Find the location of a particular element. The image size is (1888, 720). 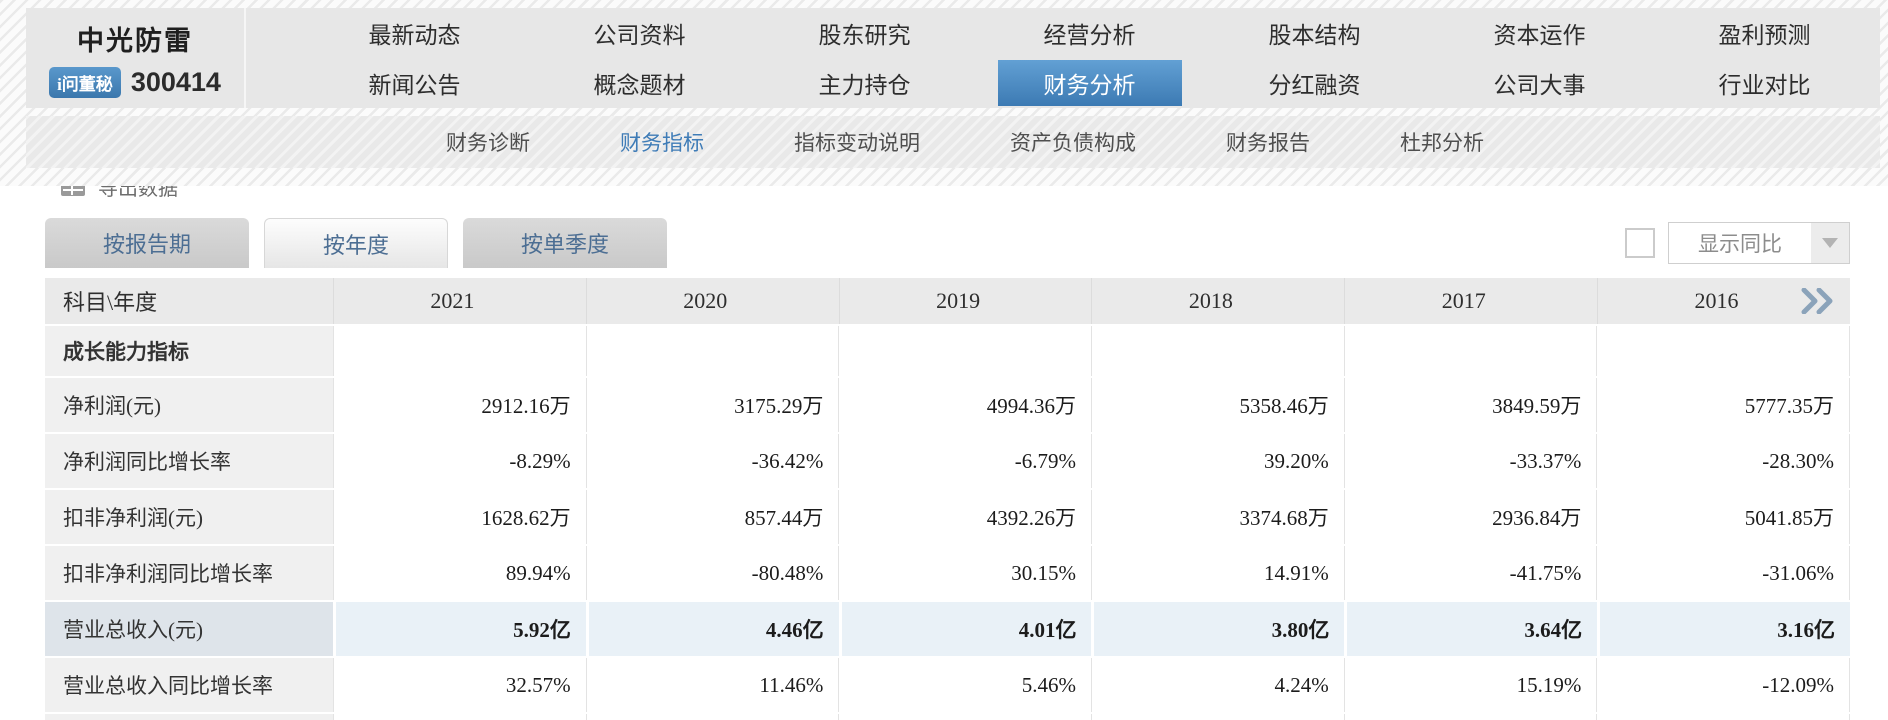

value-cell: -36.42% is located at coordinates (712, 461).